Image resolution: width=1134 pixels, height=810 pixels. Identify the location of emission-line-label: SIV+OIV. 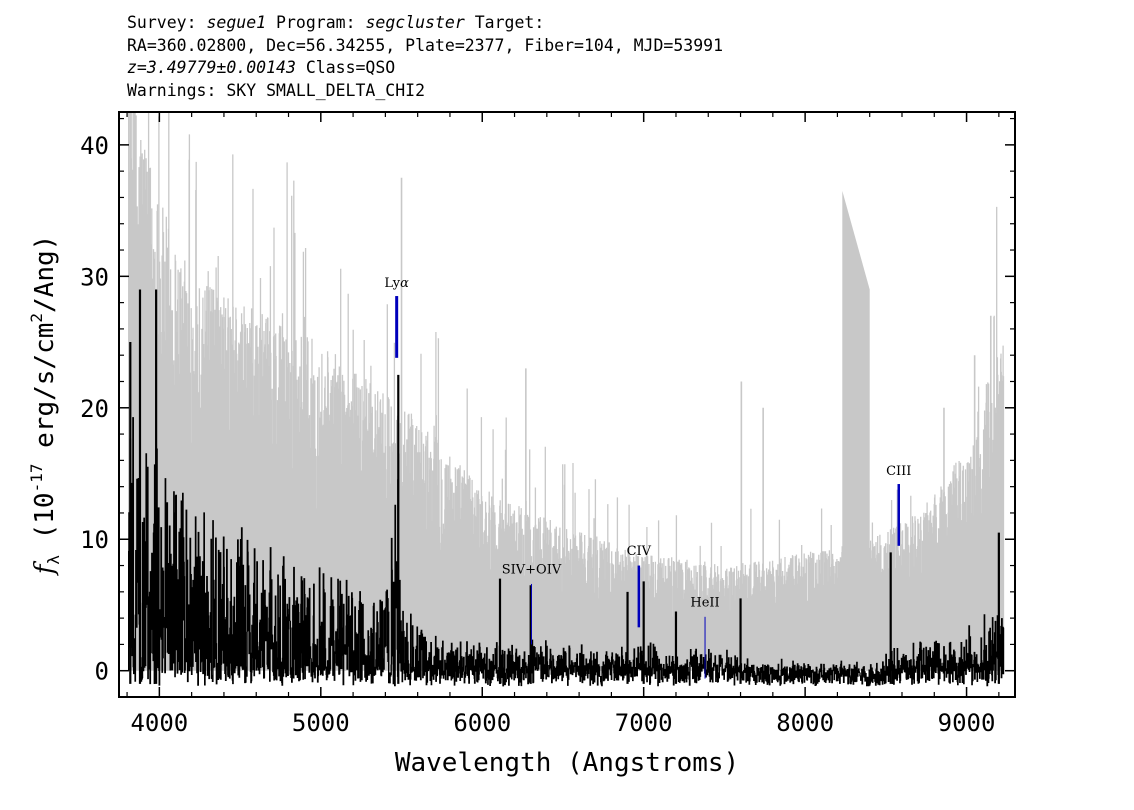
(532, 569).